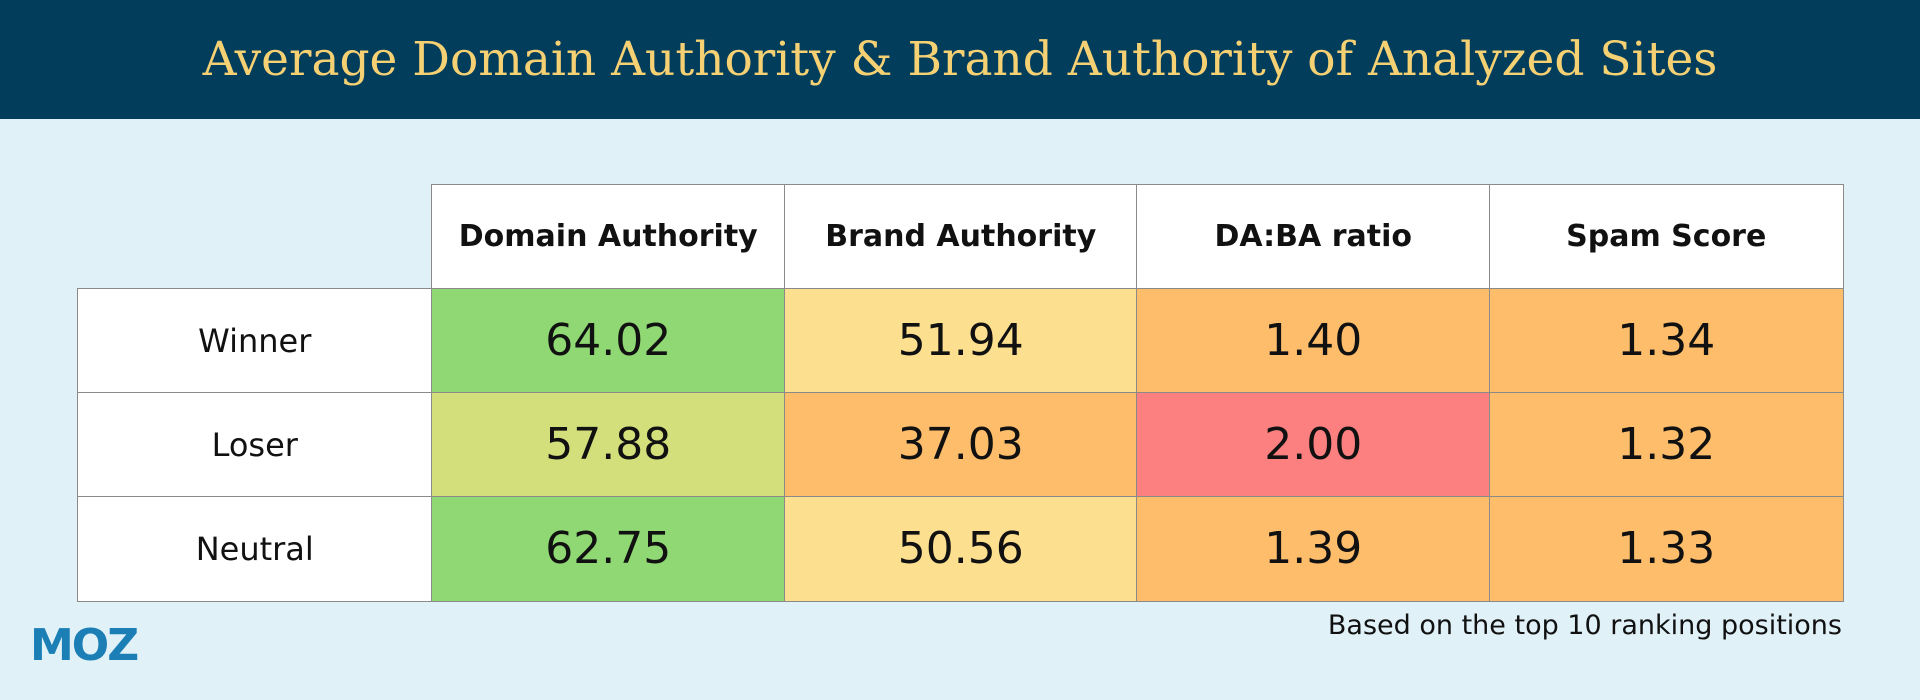 The height and width of the screenshot is (700, 1920). I want to click on value-cell: 1.33, so click(1666, 549).